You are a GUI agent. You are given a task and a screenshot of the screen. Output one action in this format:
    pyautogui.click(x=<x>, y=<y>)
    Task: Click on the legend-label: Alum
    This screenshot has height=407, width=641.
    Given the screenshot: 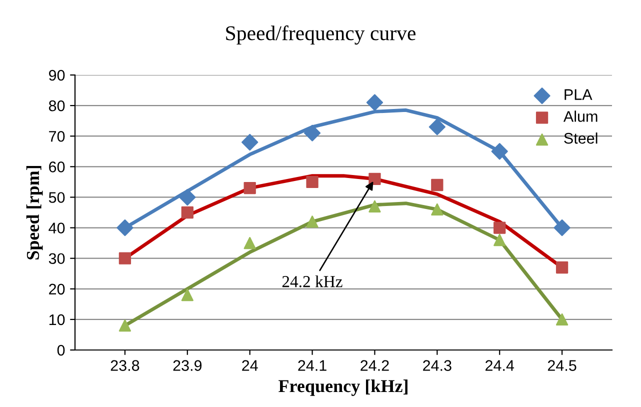 What is the action you would take?
    pyautogui.click(x=580, y=116)
    